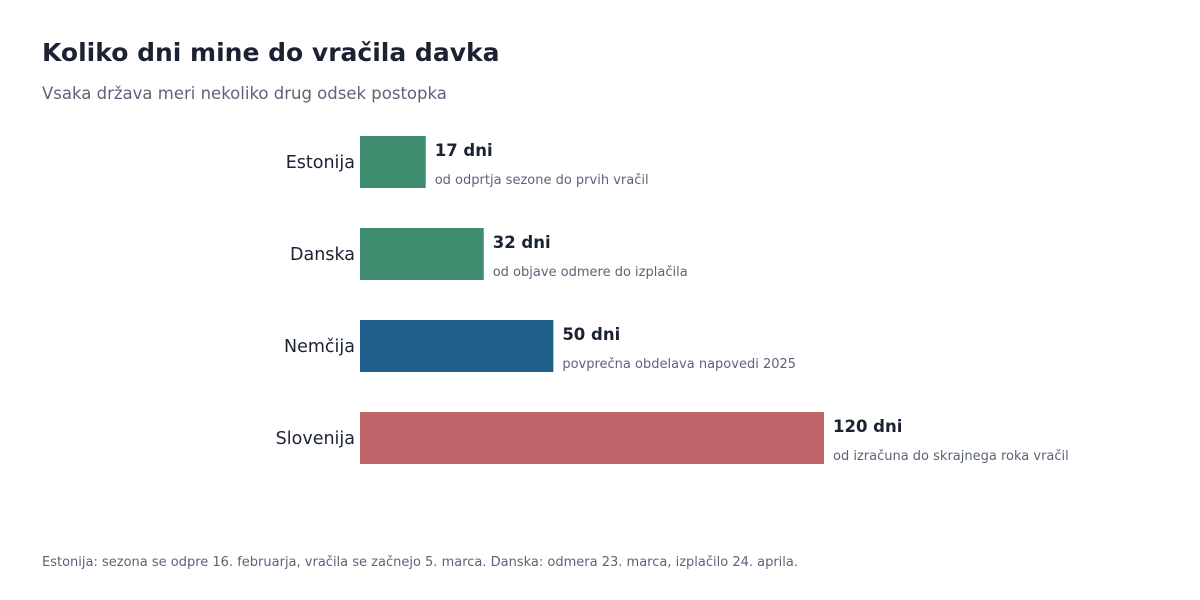 The width and height of the screenshot is (1200, 600). Describe the element at coordinates (315, 439) in the screenshot. I see `category-label: Slovenija` at that location.